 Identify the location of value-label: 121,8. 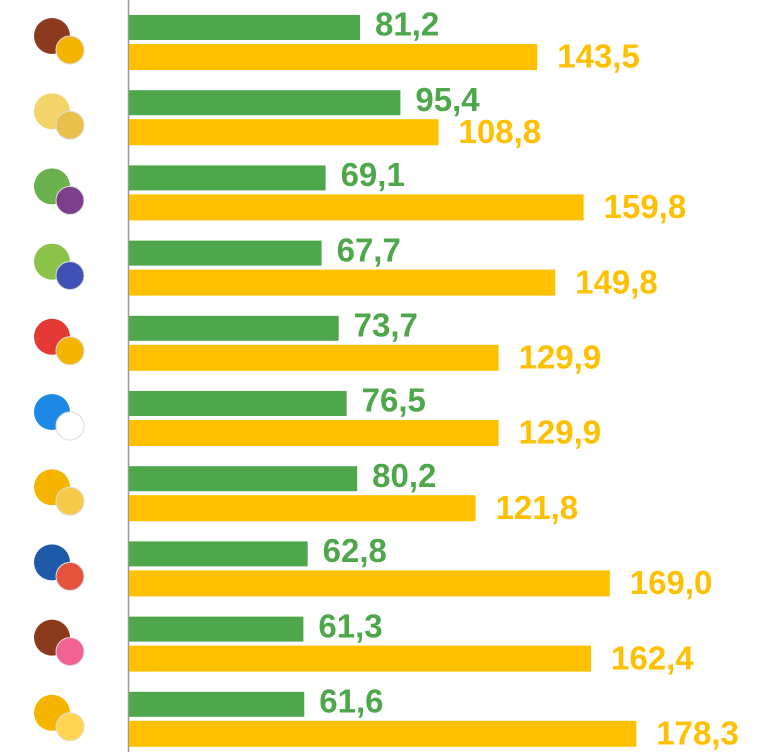
(537, 507).